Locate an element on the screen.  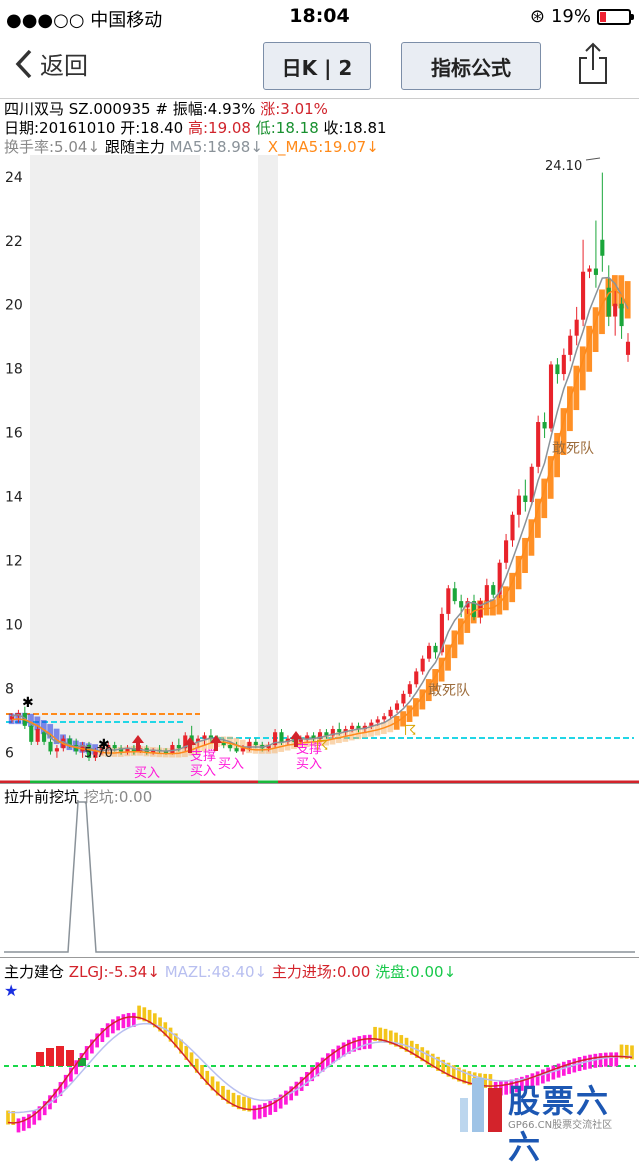
back-button: 返回 is located at coordinates (51, 63).